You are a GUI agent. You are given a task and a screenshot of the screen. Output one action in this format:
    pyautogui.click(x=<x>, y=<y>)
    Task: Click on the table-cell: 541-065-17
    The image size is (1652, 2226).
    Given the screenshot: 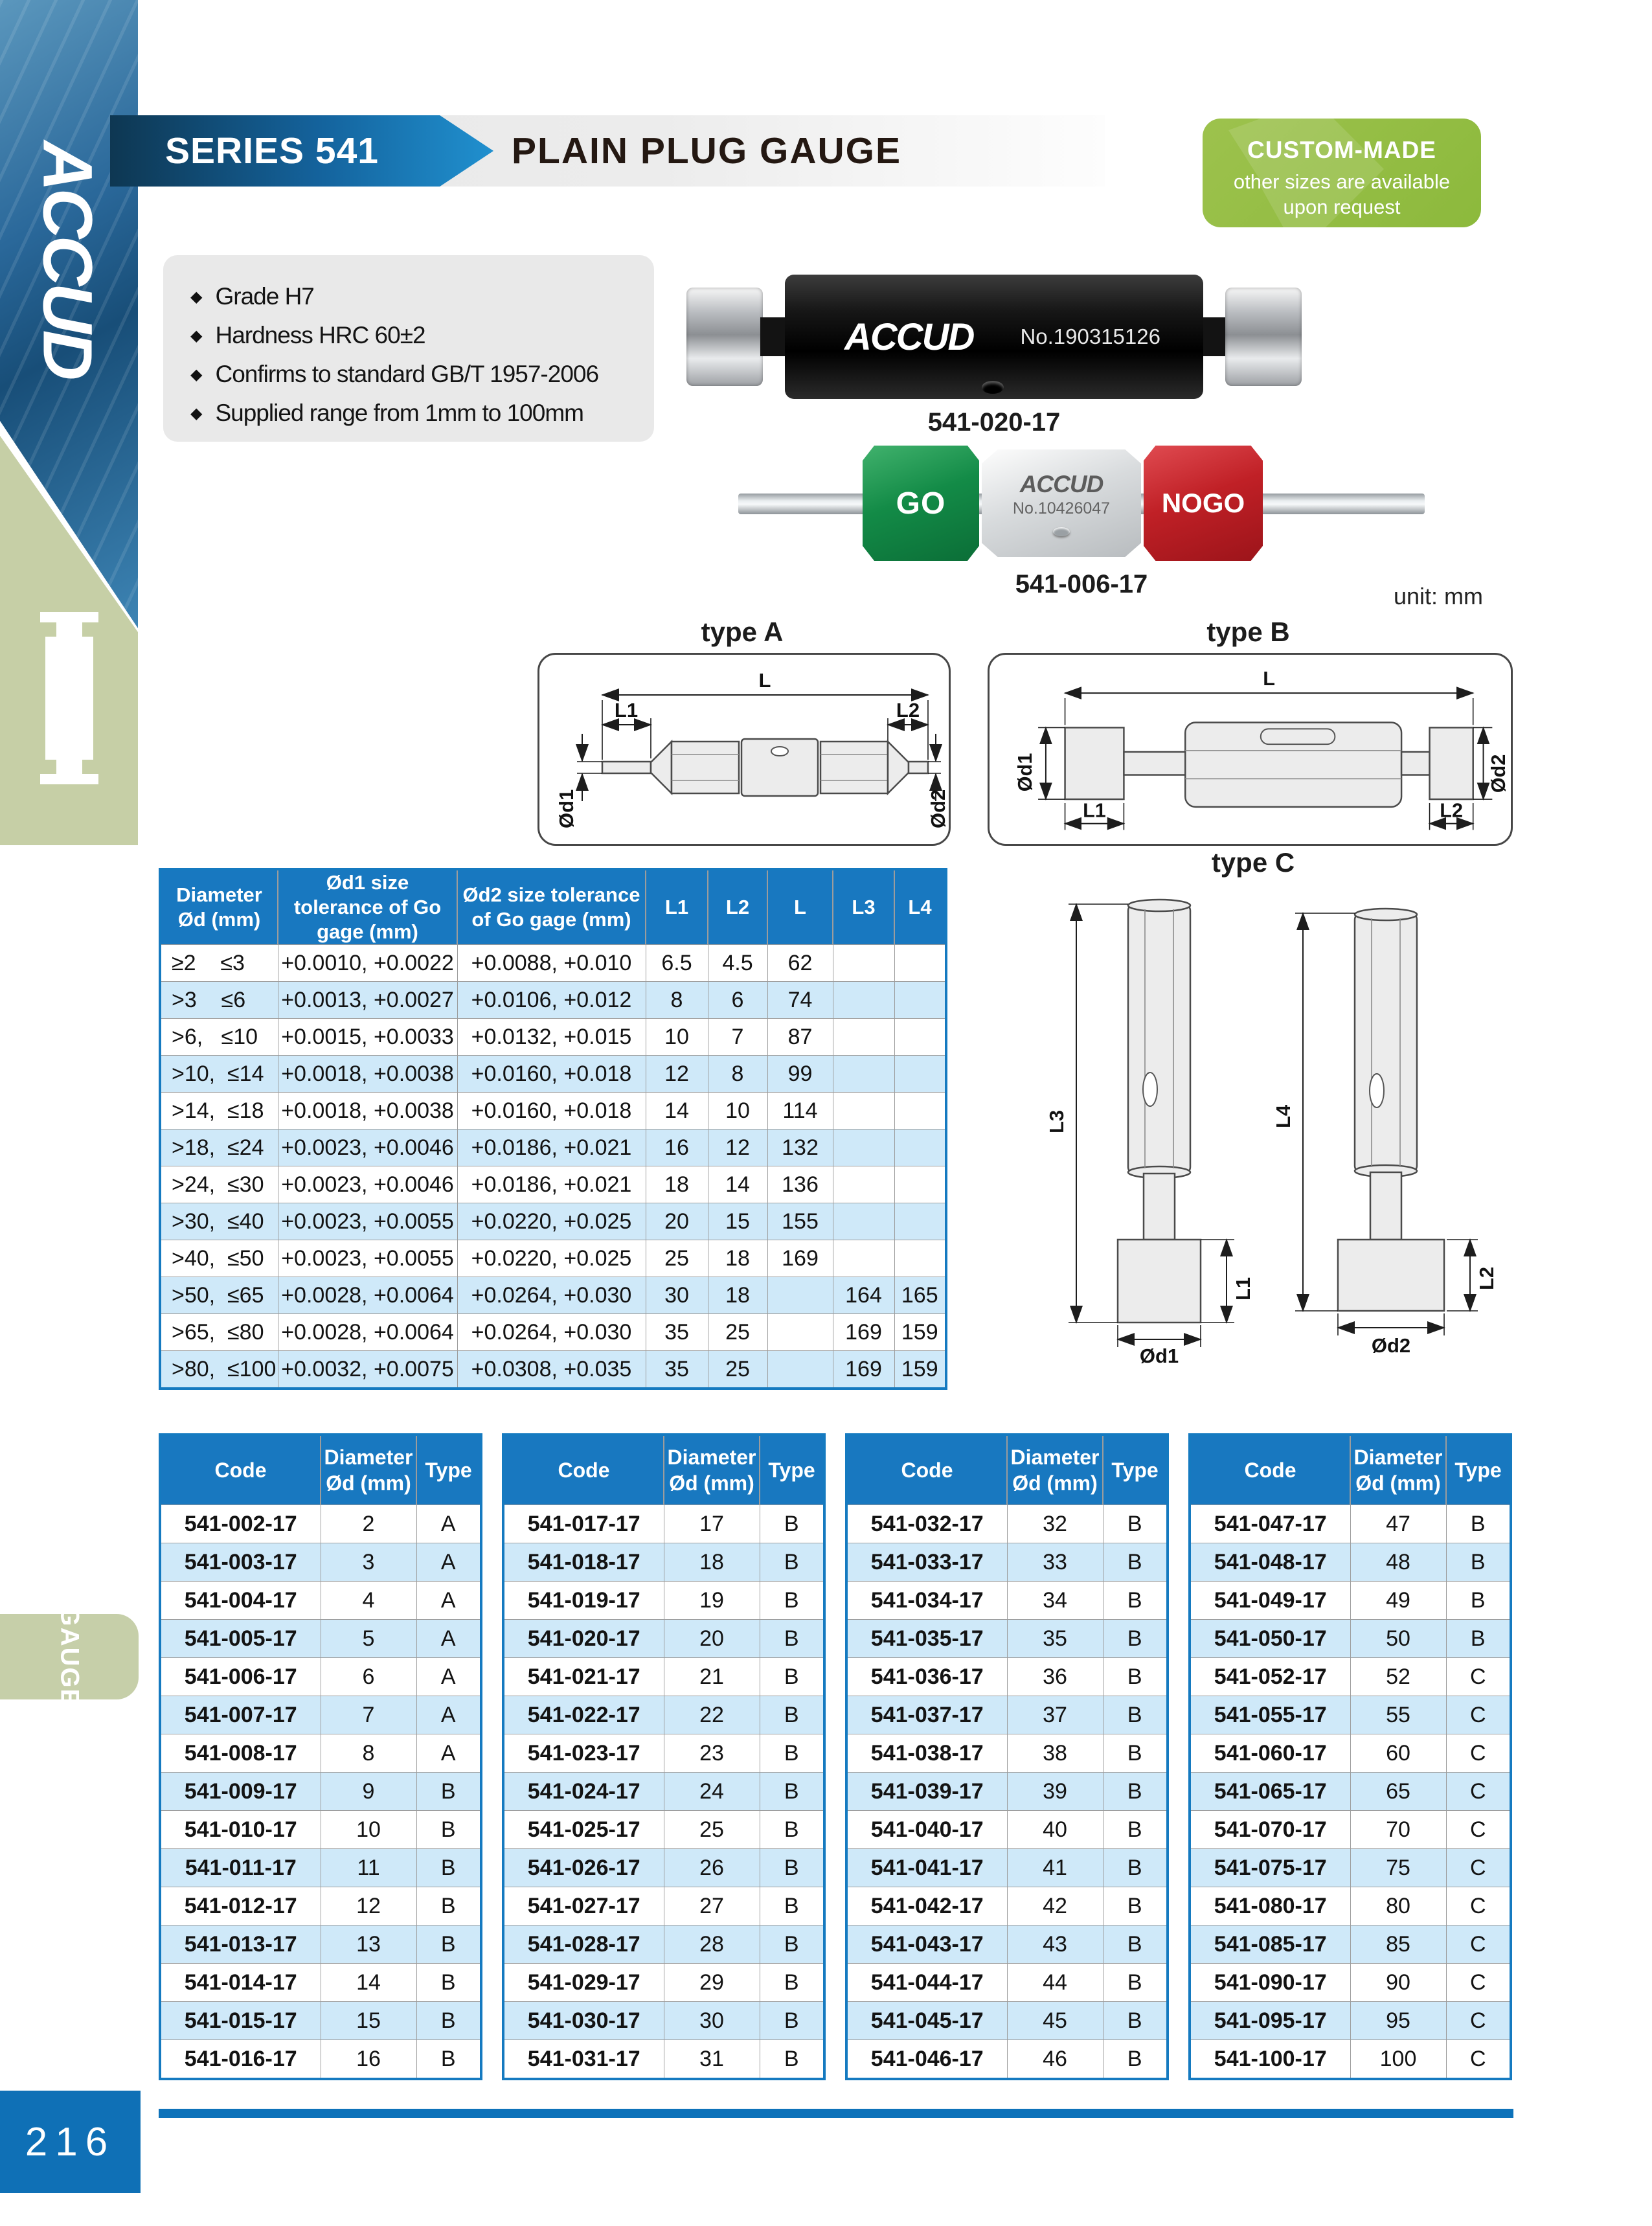 What is the action you would take?
    pyautogui.click(x=1270, y=1791)
    